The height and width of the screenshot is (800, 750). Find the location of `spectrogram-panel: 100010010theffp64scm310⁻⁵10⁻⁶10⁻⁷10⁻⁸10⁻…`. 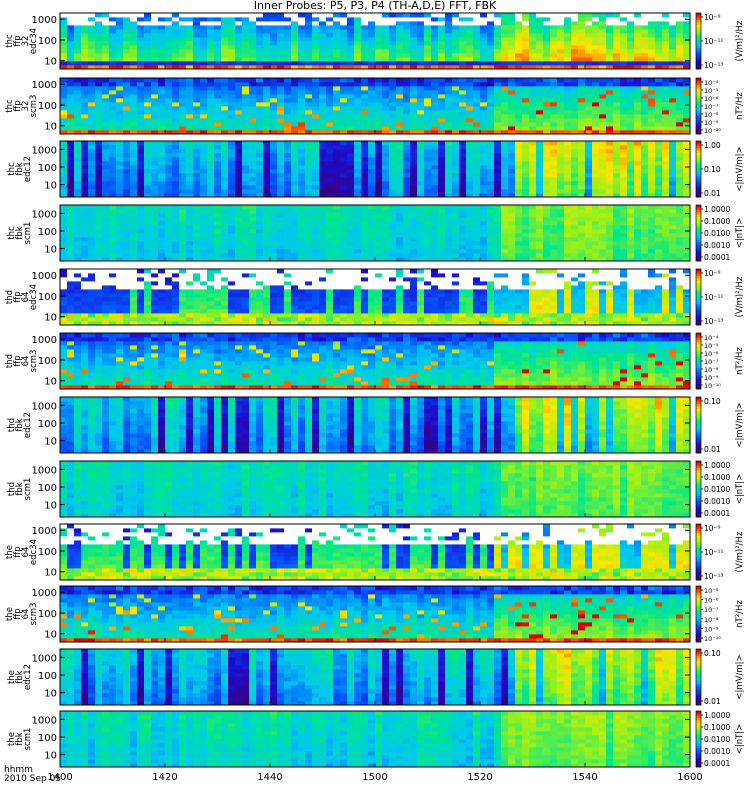

spectrogram-panel: 100010010theffp64scm310⁻⁵10⁻⁶10⁻⁷10⁻⁸10⁻… is located at coordinates (375, 614).